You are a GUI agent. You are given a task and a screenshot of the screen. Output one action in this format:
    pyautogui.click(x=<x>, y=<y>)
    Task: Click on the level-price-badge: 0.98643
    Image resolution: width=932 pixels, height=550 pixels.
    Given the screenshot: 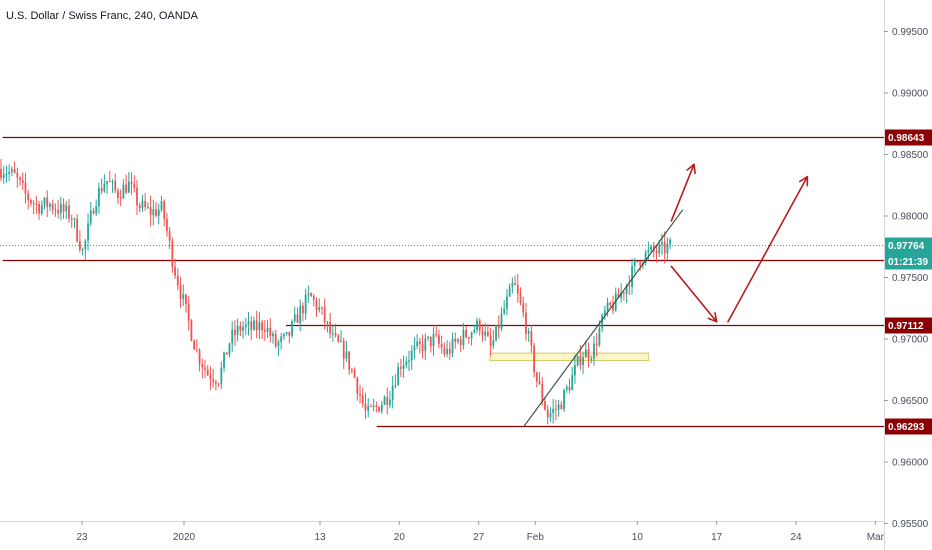 What is the action you would take?
    pyautogui.click(x=906, y=138)
    